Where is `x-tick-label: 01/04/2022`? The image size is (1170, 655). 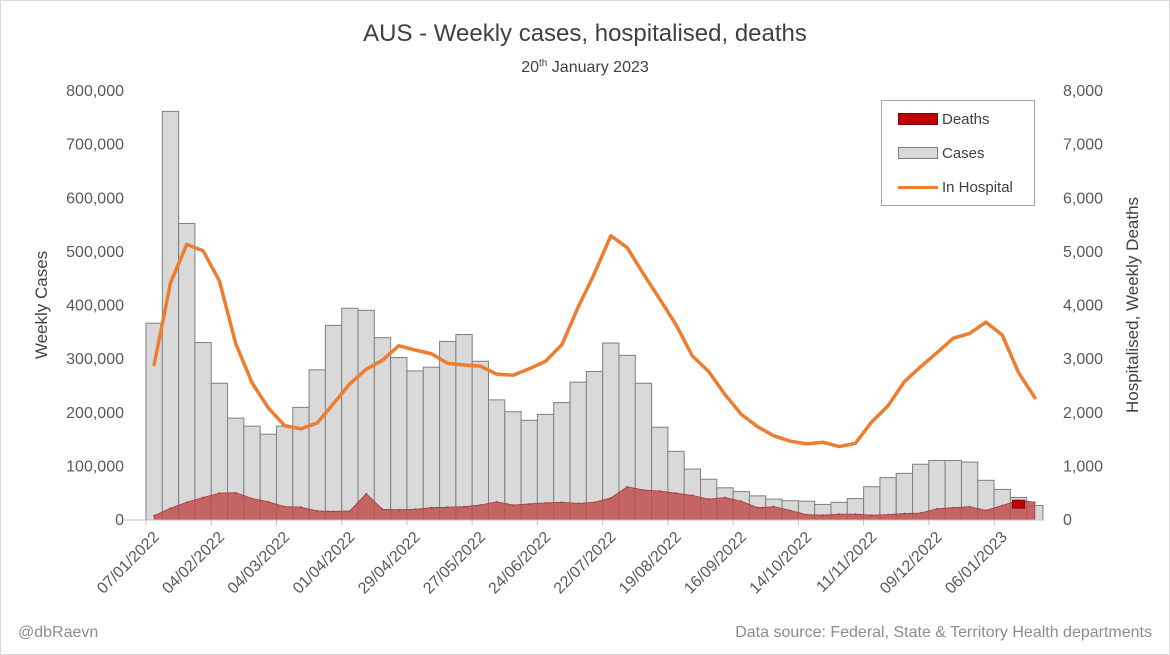 x-tick-label: 01/04/2022 is located at coordinates (324, 563).